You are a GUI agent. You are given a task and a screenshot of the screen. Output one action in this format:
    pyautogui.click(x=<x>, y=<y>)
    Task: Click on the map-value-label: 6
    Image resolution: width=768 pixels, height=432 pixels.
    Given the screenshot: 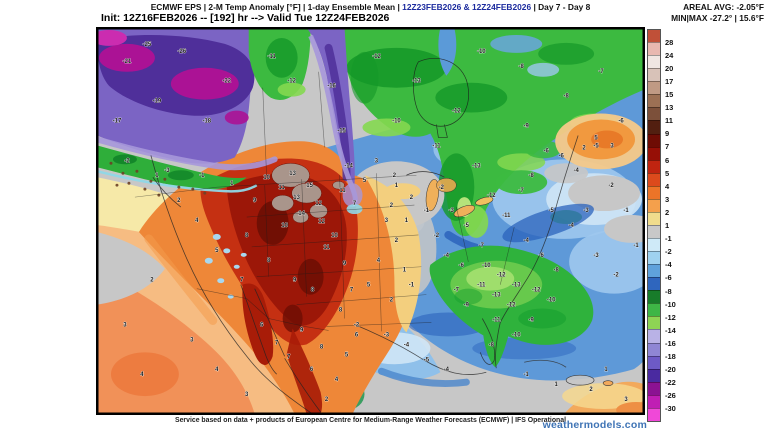 What is the action you would take?
    pyautogui.click(x=262, y=325)
    